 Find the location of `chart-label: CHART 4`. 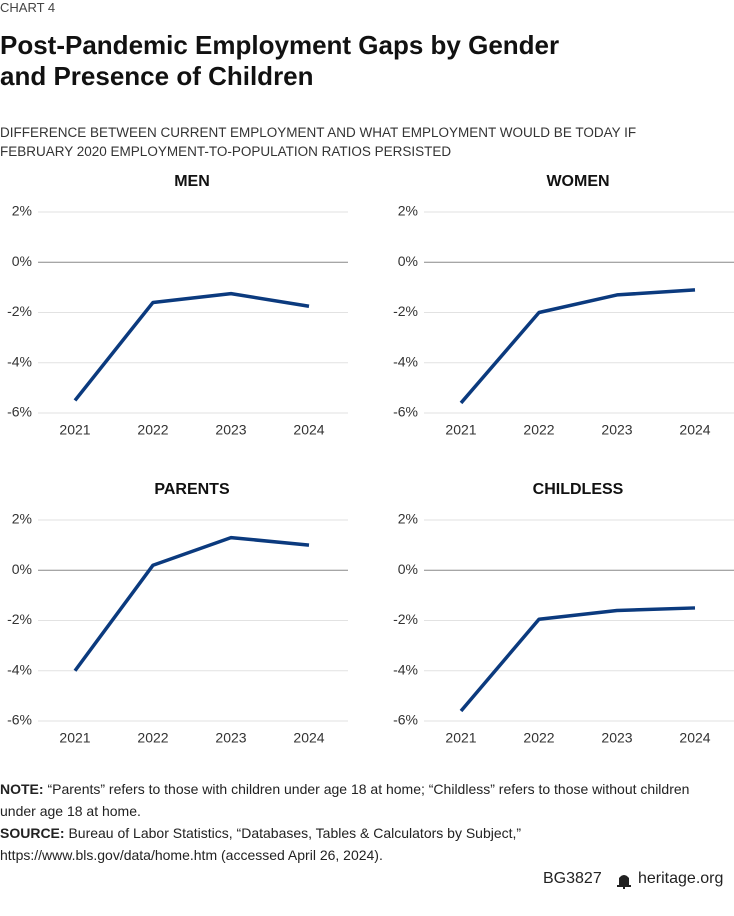

chart-label: CHART 4 is located at coordinates (28, 7).